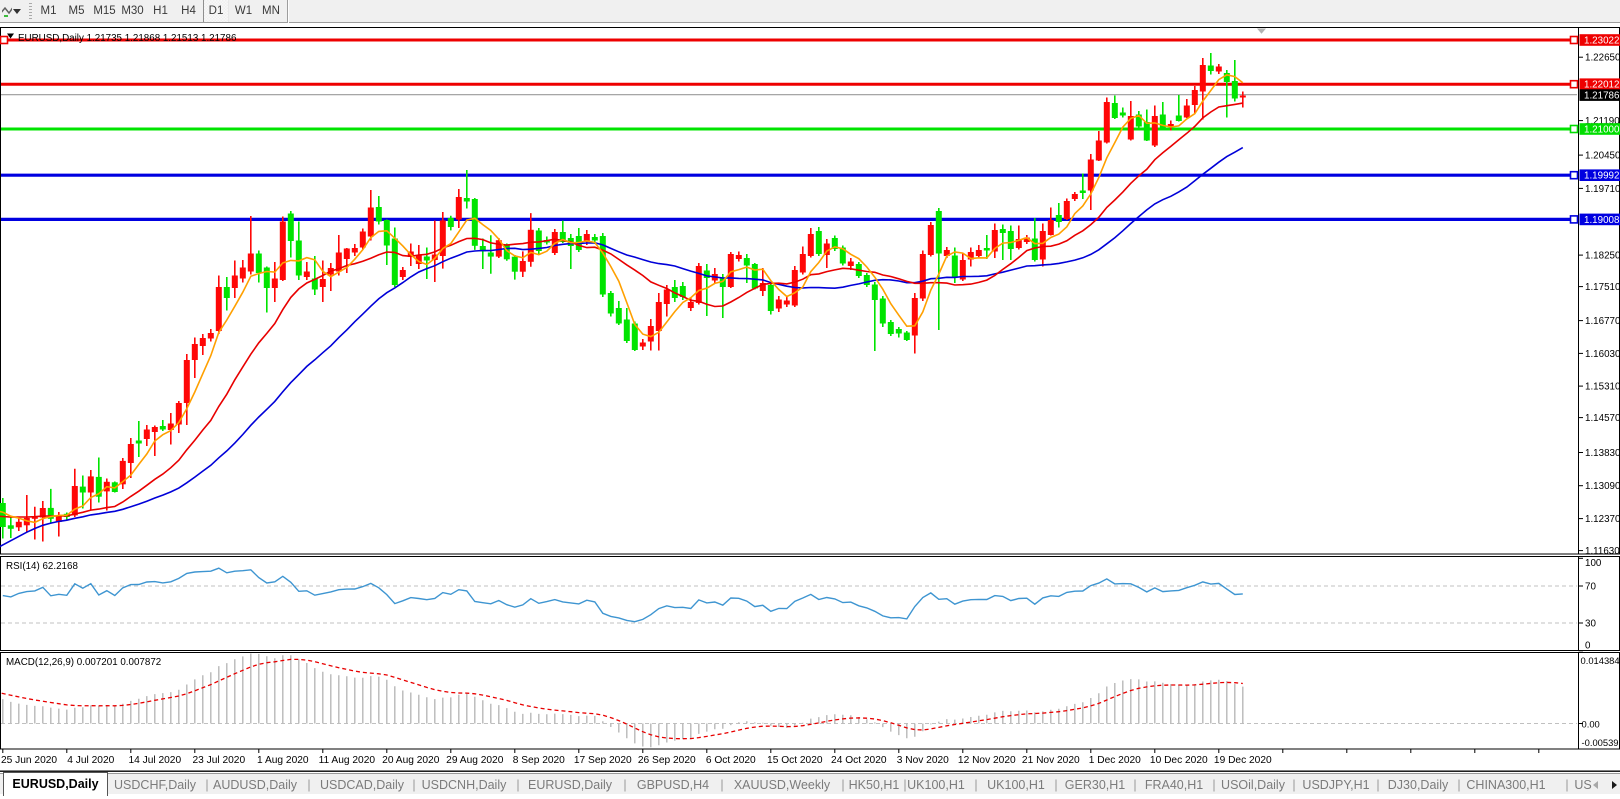 This screenshot has height=799, width=1620. I want to click on svg-text: 17 Sep 2020, so click(603, 760).